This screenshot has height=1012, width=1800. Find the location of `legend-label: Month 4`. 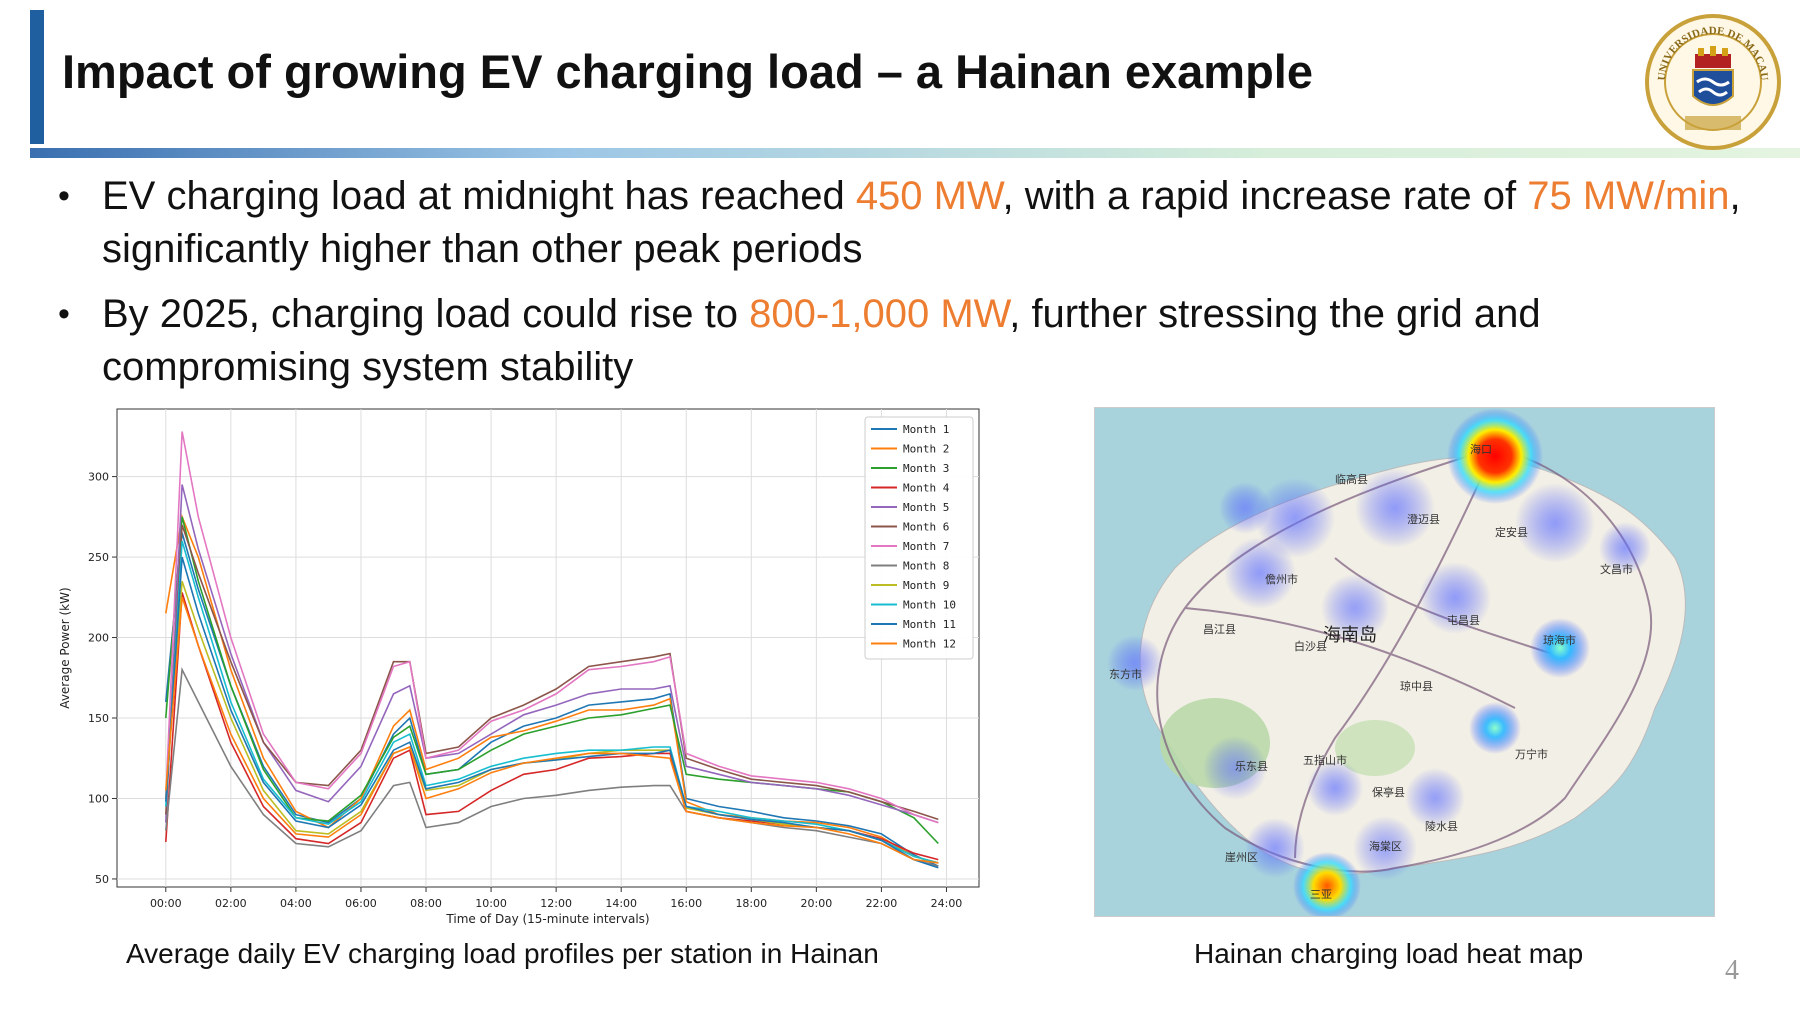

legend-label: Month 4 is located at coordinates (926, 488).